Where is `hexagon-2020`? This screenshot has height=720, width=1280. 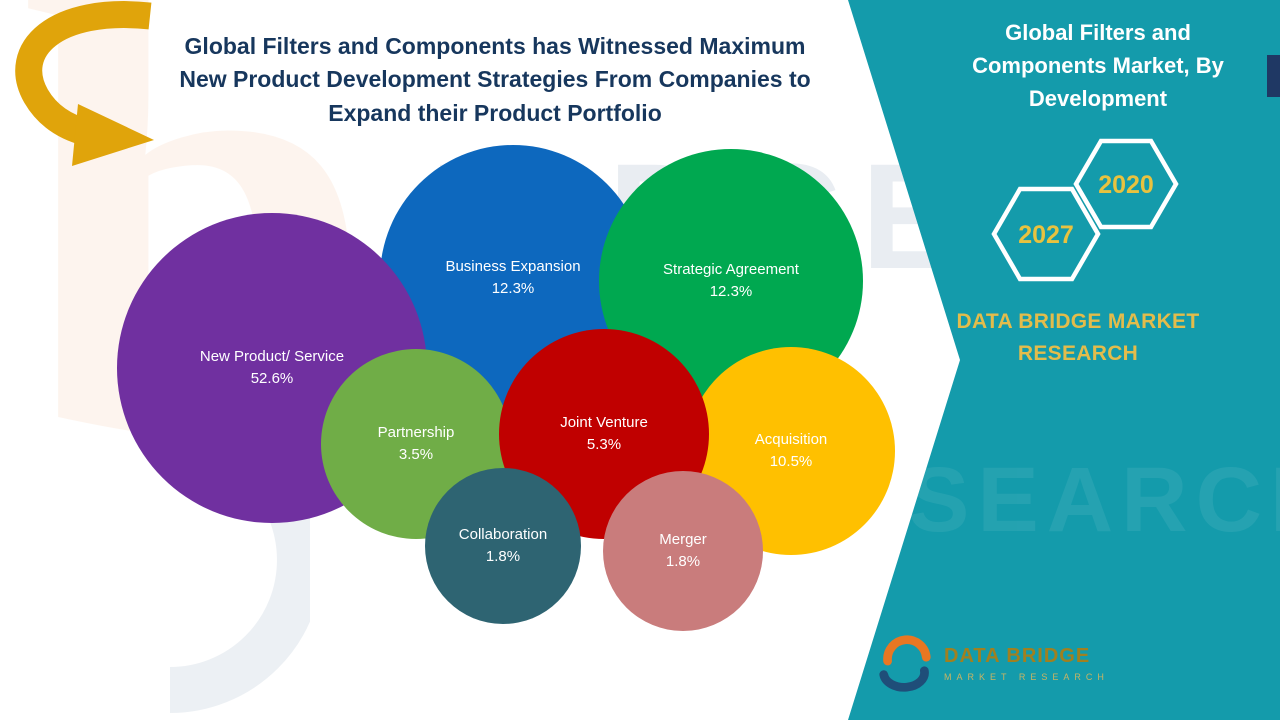 hexagon-2020 is located at coordinates (1126, 184).